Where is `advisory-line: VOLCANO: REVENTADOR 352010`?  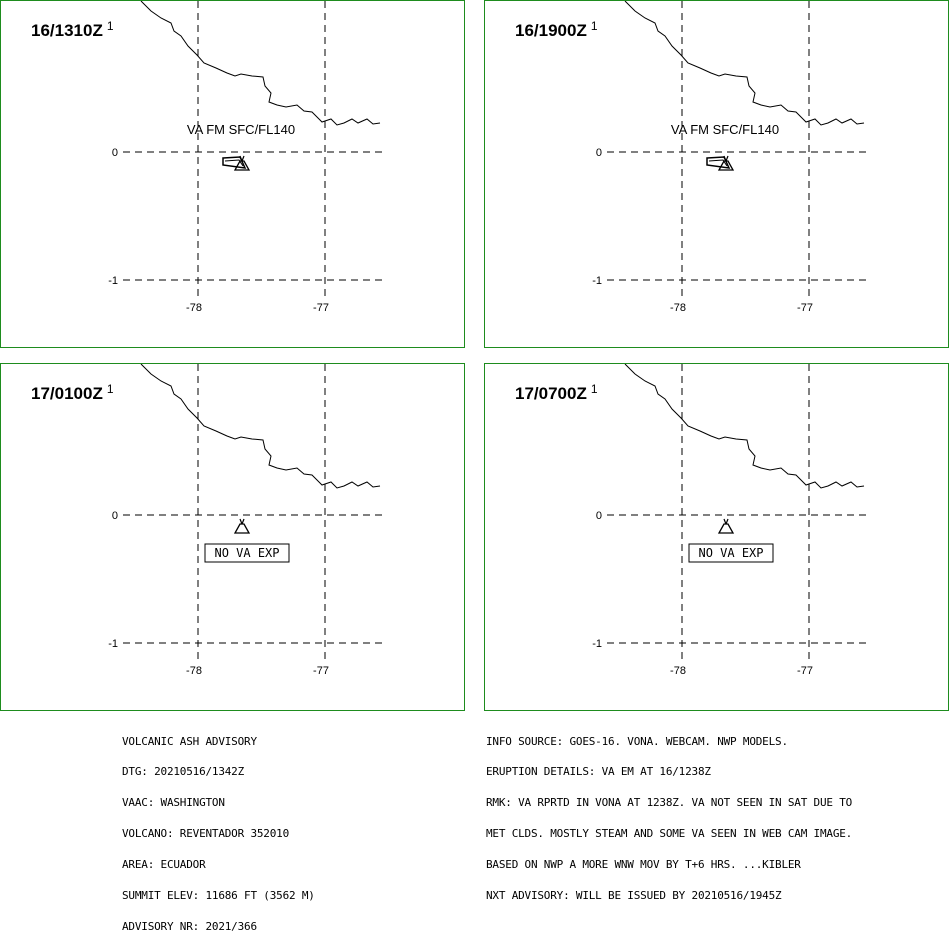 advisory-line: VOLCANO: REVENTADOR 352010 is located at coordinates (205, 834).